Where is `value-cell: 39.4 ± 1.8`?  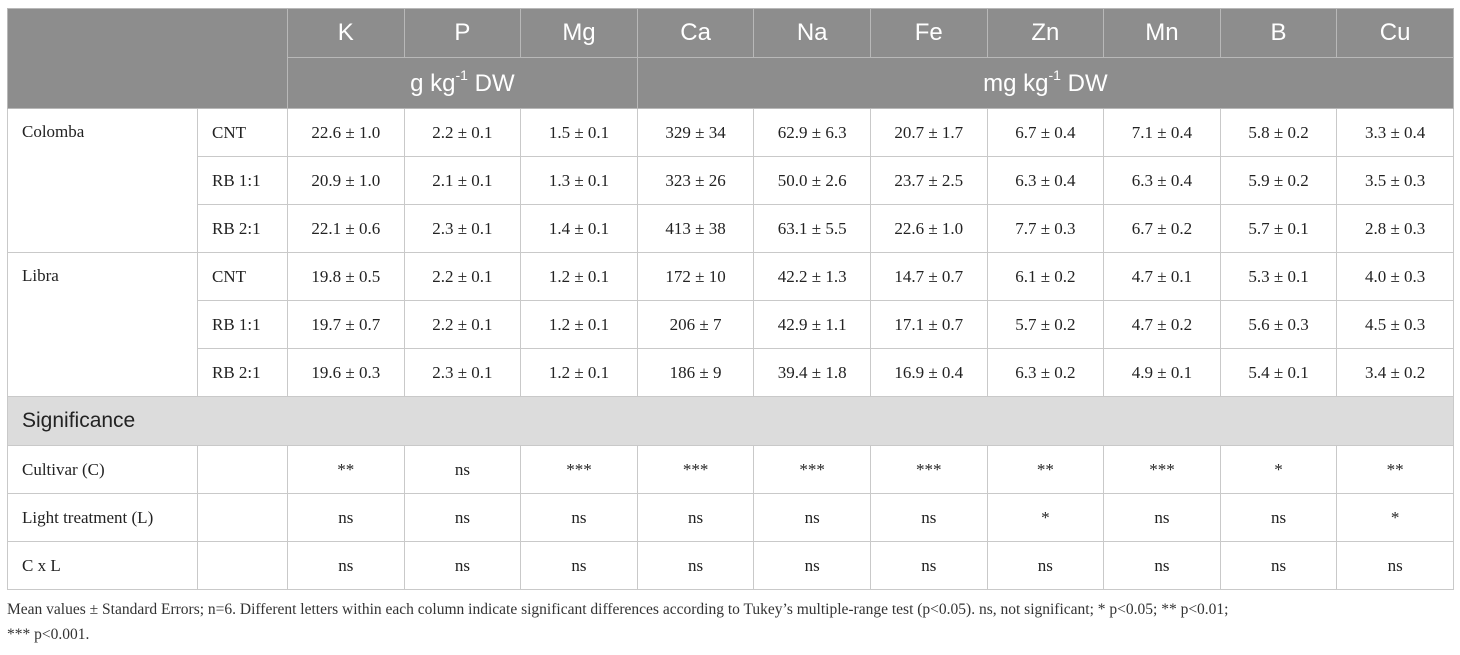
value-cell: 39.4 ± 1.8 is located at coordinates (812, 372).